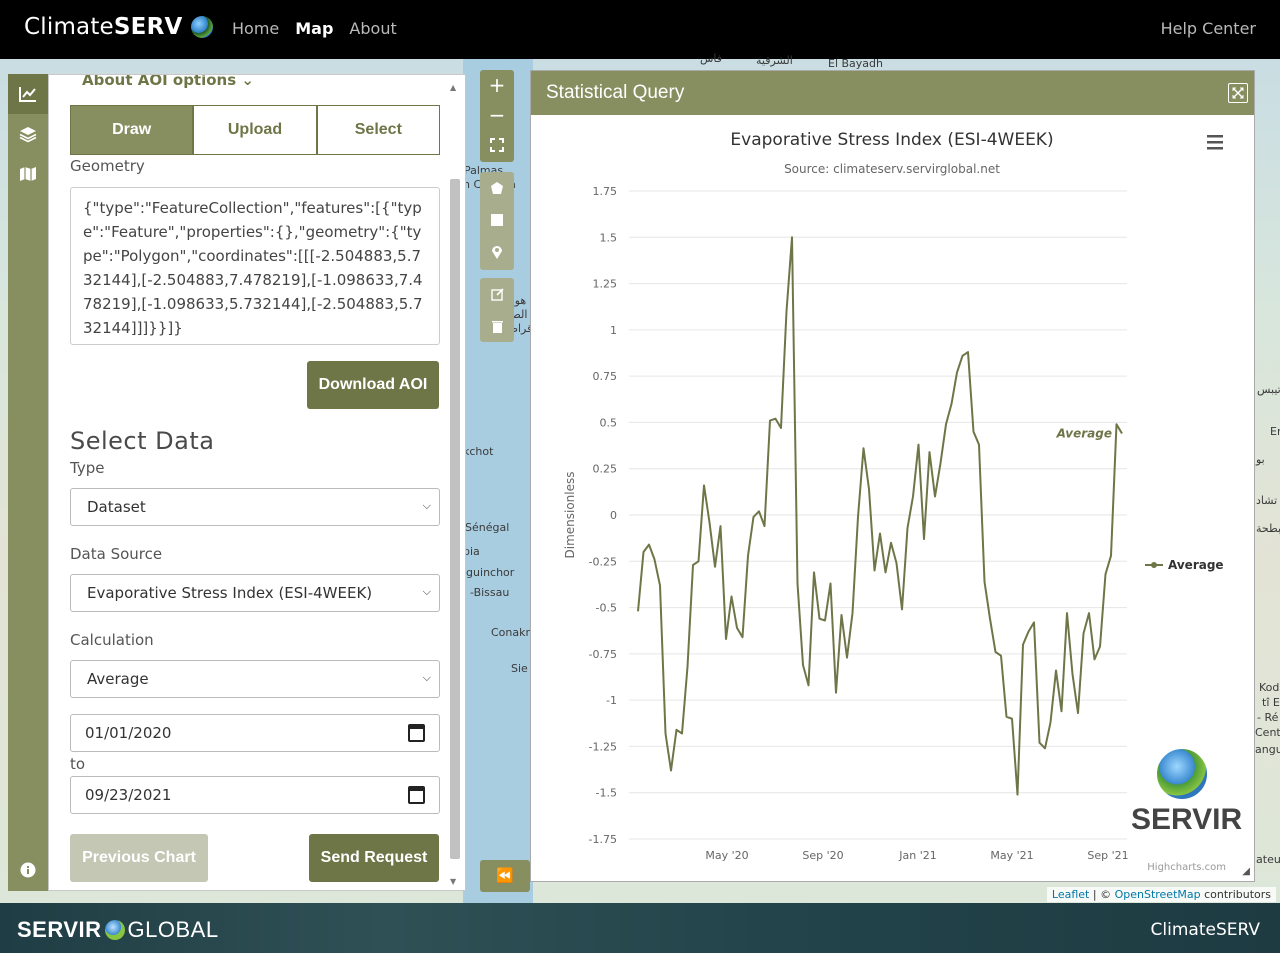  What do you see at coordinates (605, 191) in the screenshot?
I see `y-tick-label: 1.75` at bounding box center [605, 191].